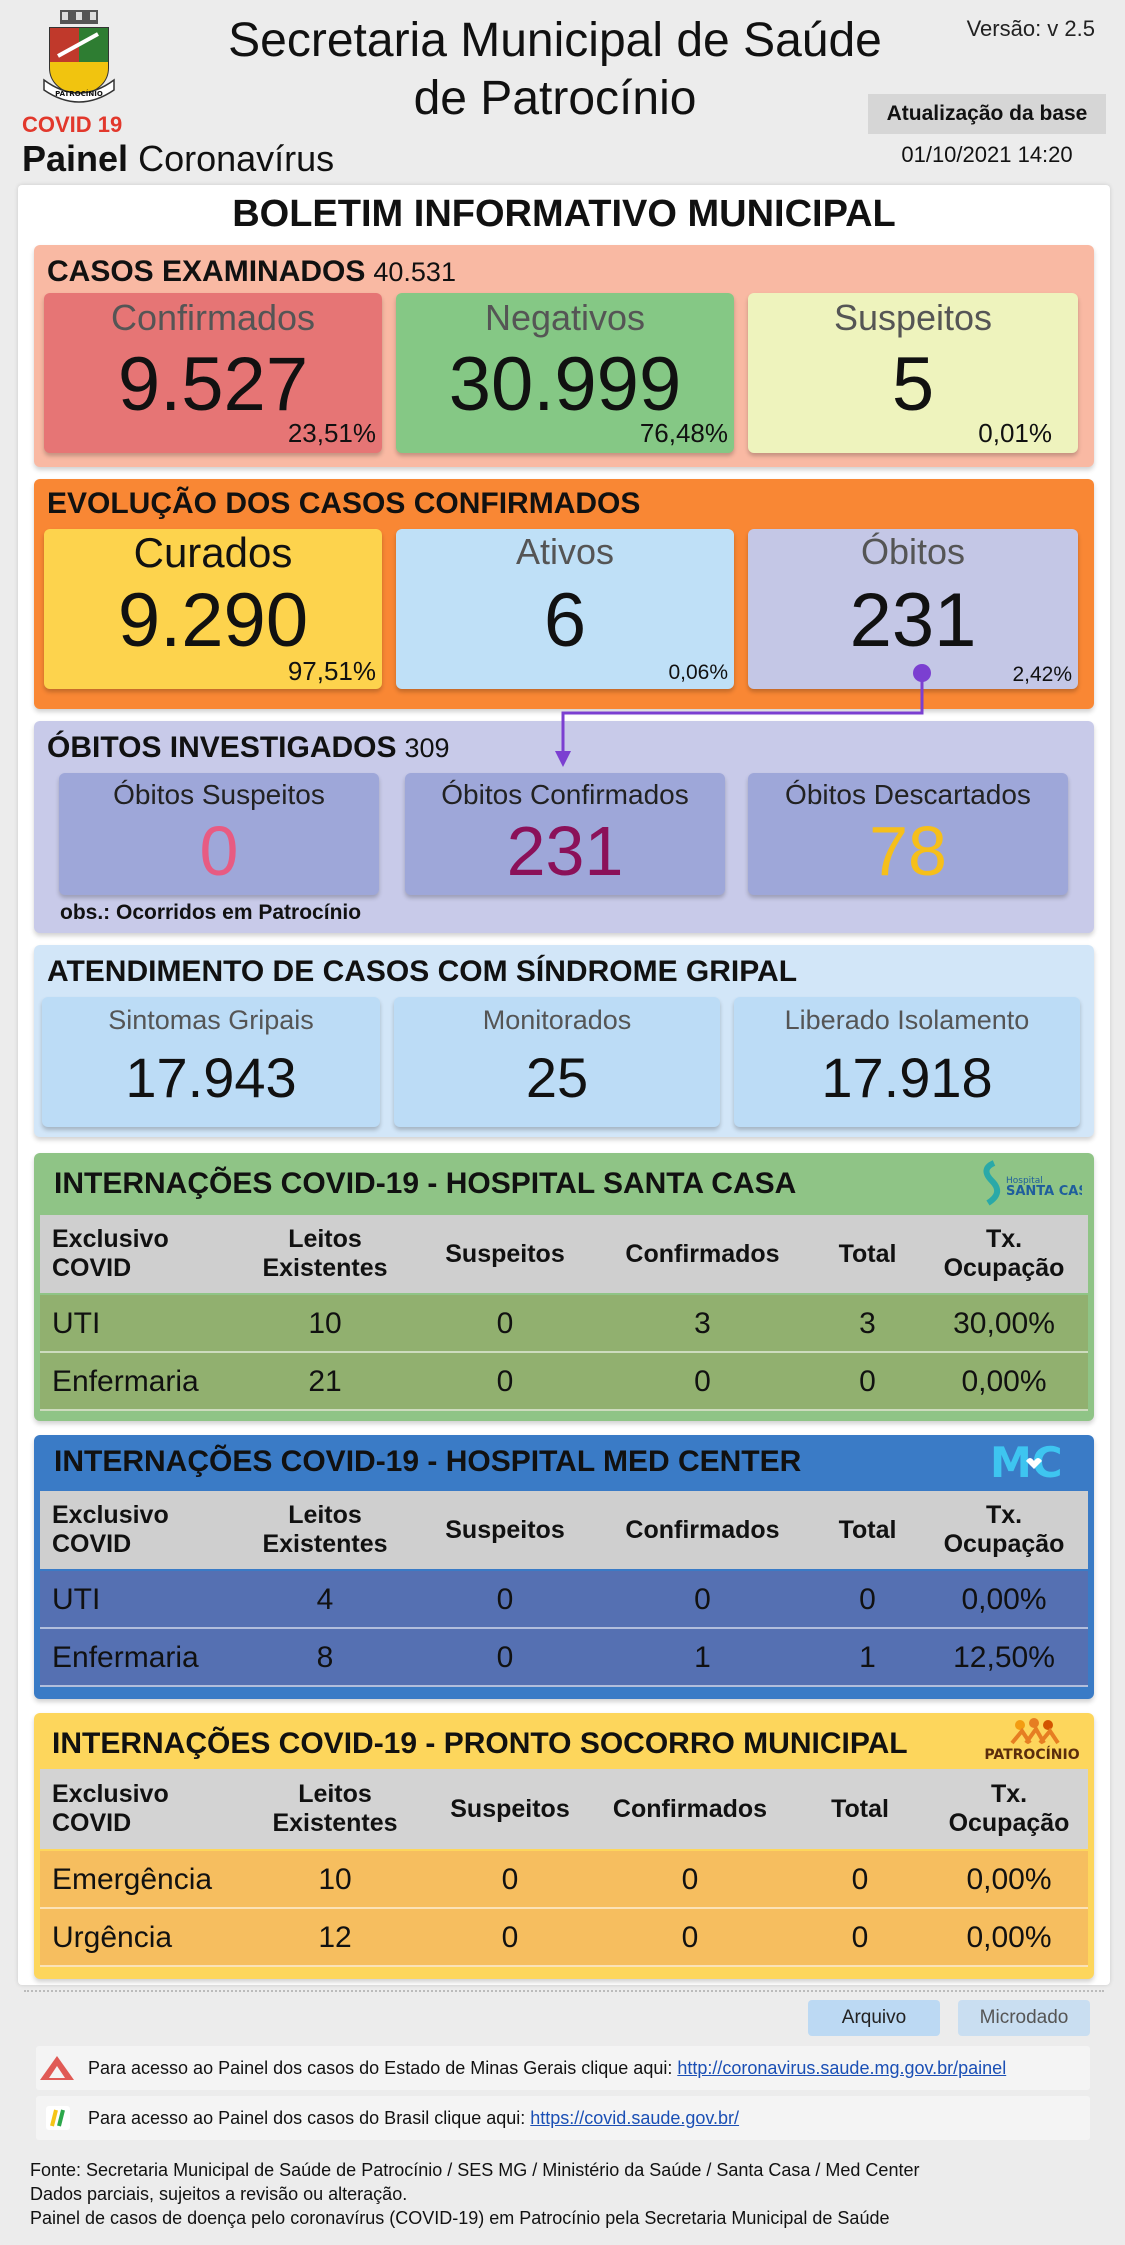 This screenshot has width=1125, height=2245. Describe the element at coordinates (683, 433) in the screenshot. I see `kpi-percent: 76,48%` at that location.